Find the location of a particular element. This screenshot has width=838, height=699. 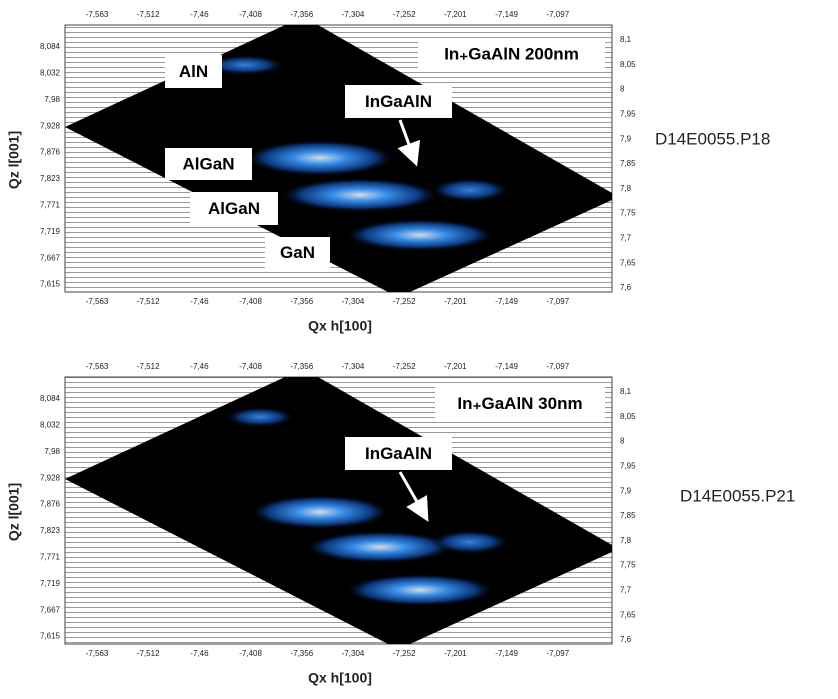

y-tick-left: 7,719 is located at coordinates (50, 583).